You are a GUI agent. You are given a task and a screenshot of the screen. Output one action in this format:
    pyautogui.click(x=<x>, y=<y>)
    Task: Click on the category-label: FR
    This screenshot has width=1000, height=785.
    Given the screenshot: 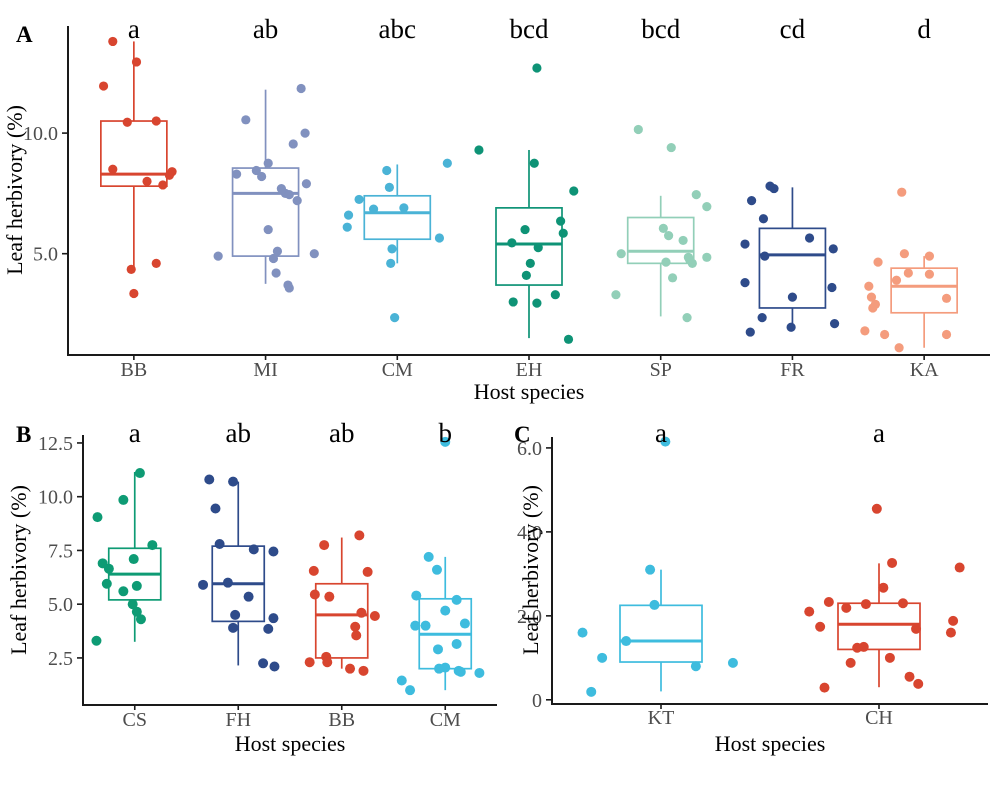 What is the action you would take?
    pyautogui.click(x=792, y=370)
    